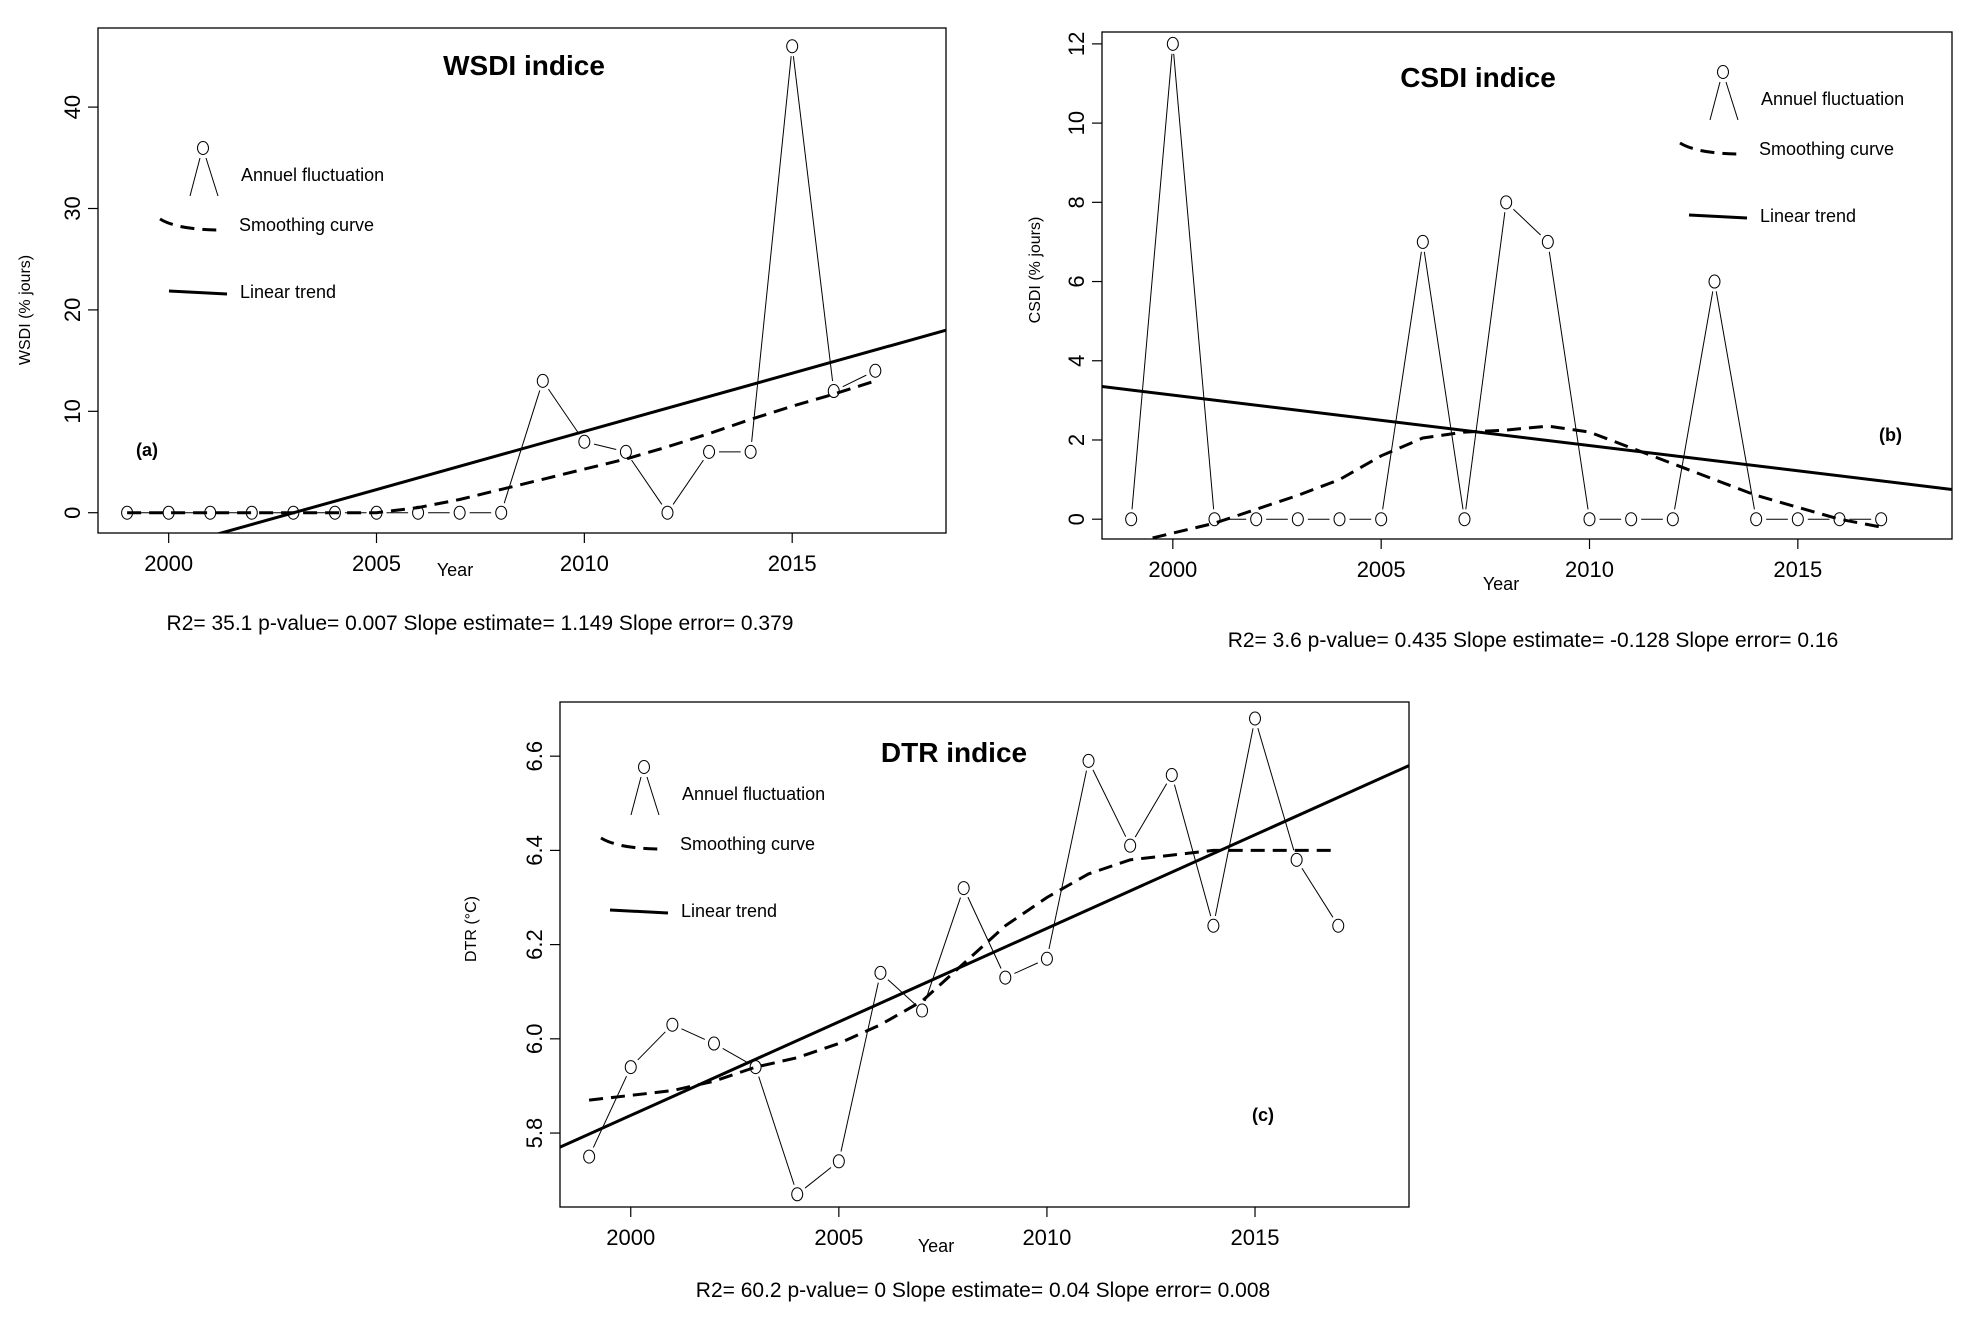 This screenshot has height=1319, width=1971. I want to click on chart-title: DTR indice, so click(954, 752).